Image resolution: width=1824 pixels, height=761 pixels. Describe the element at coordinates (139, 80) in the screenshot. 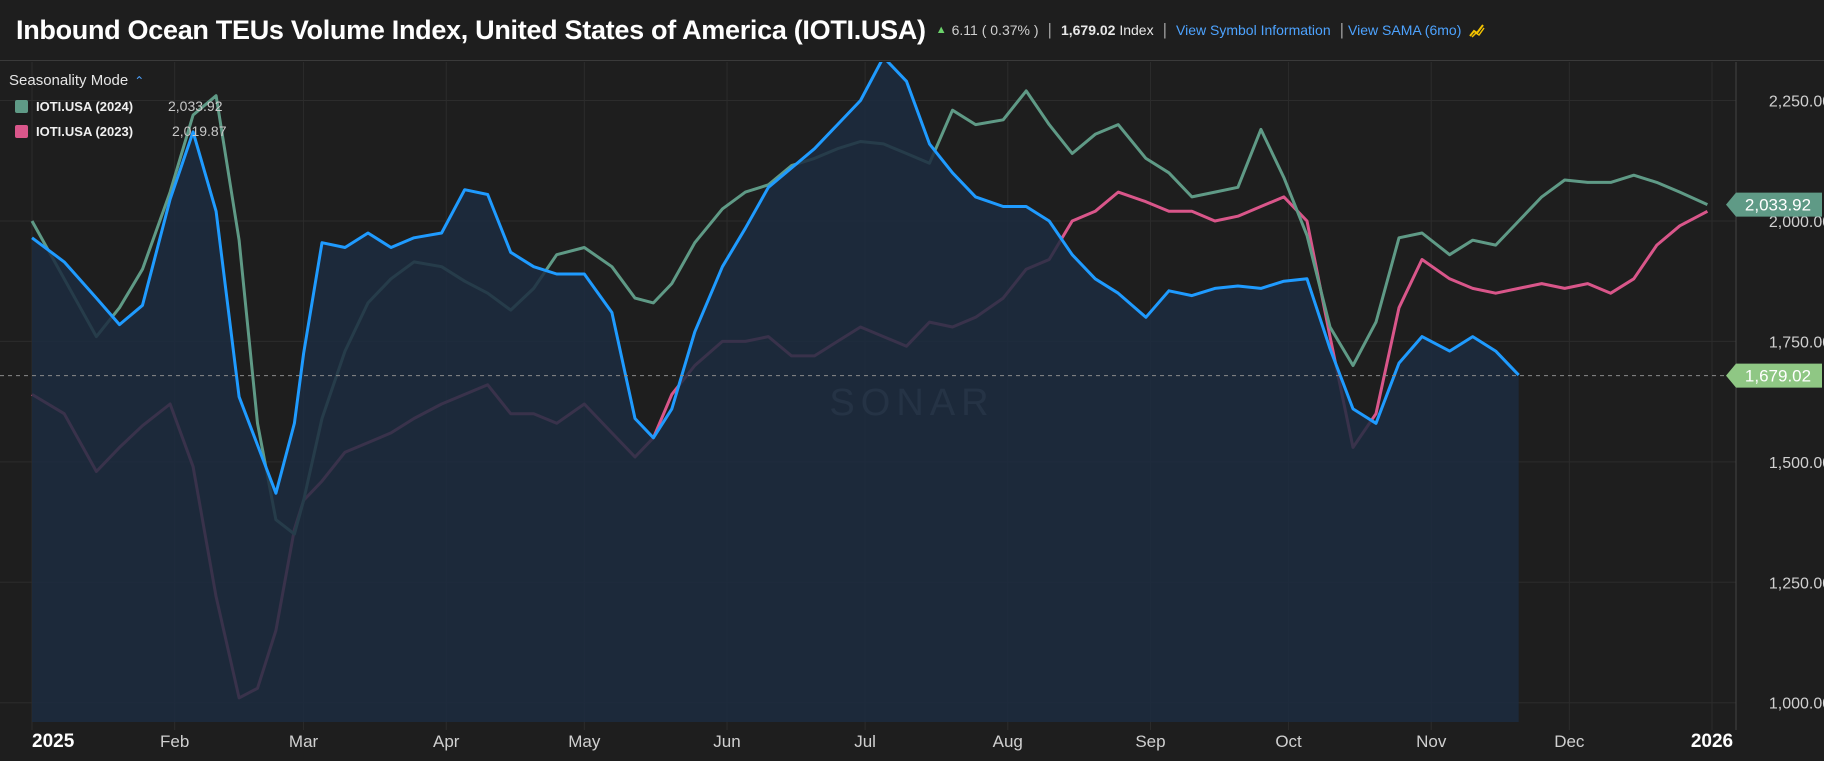

I see `chevron-up-icon: ⌃` at that location.